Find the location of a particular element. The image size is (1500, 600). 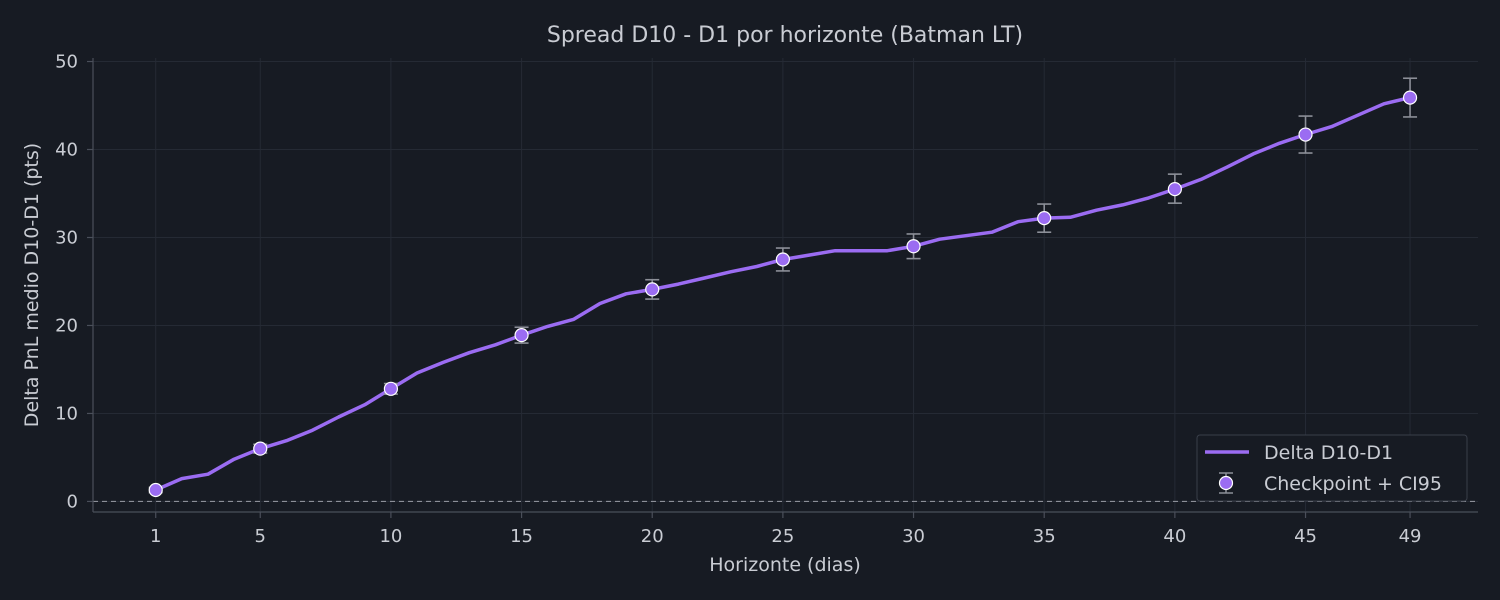

y-tick-label: 50 is located at coordinates (66, 62).